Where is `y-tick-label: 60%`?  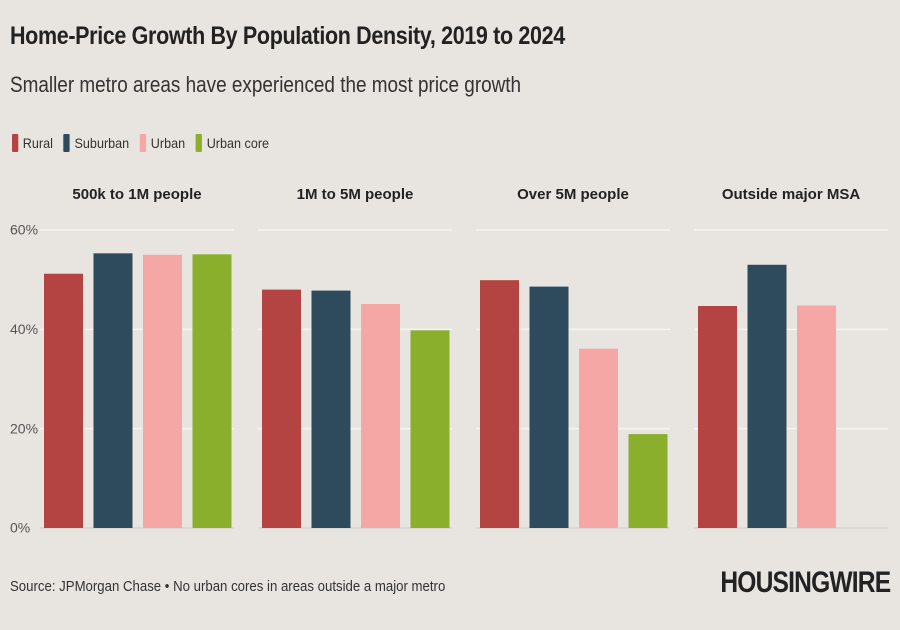 y-tick-label: 60% is located at coordinates (24, 230).